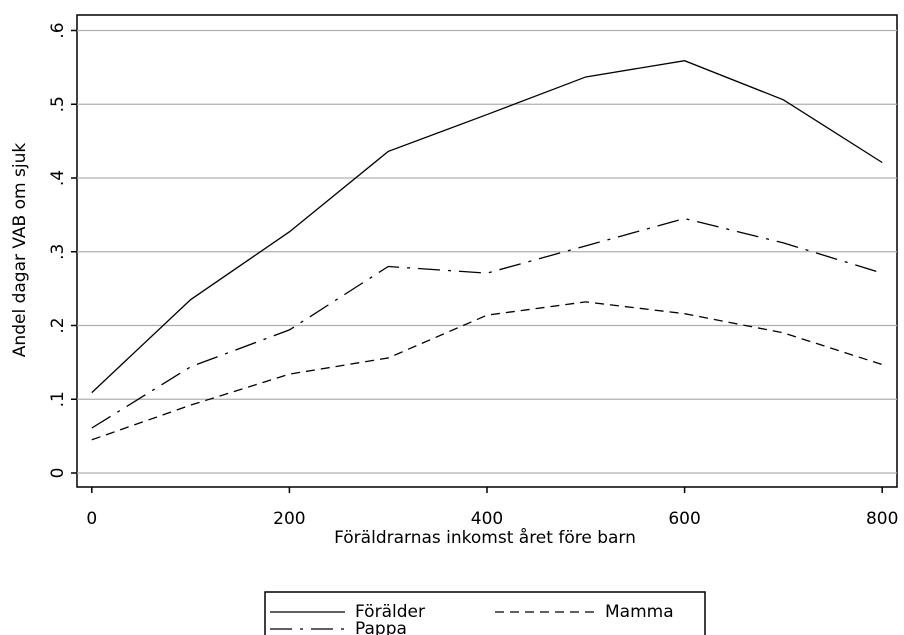 The image size is (904, 635). I want to click on legend-label: Pappa, so click(381, 627).